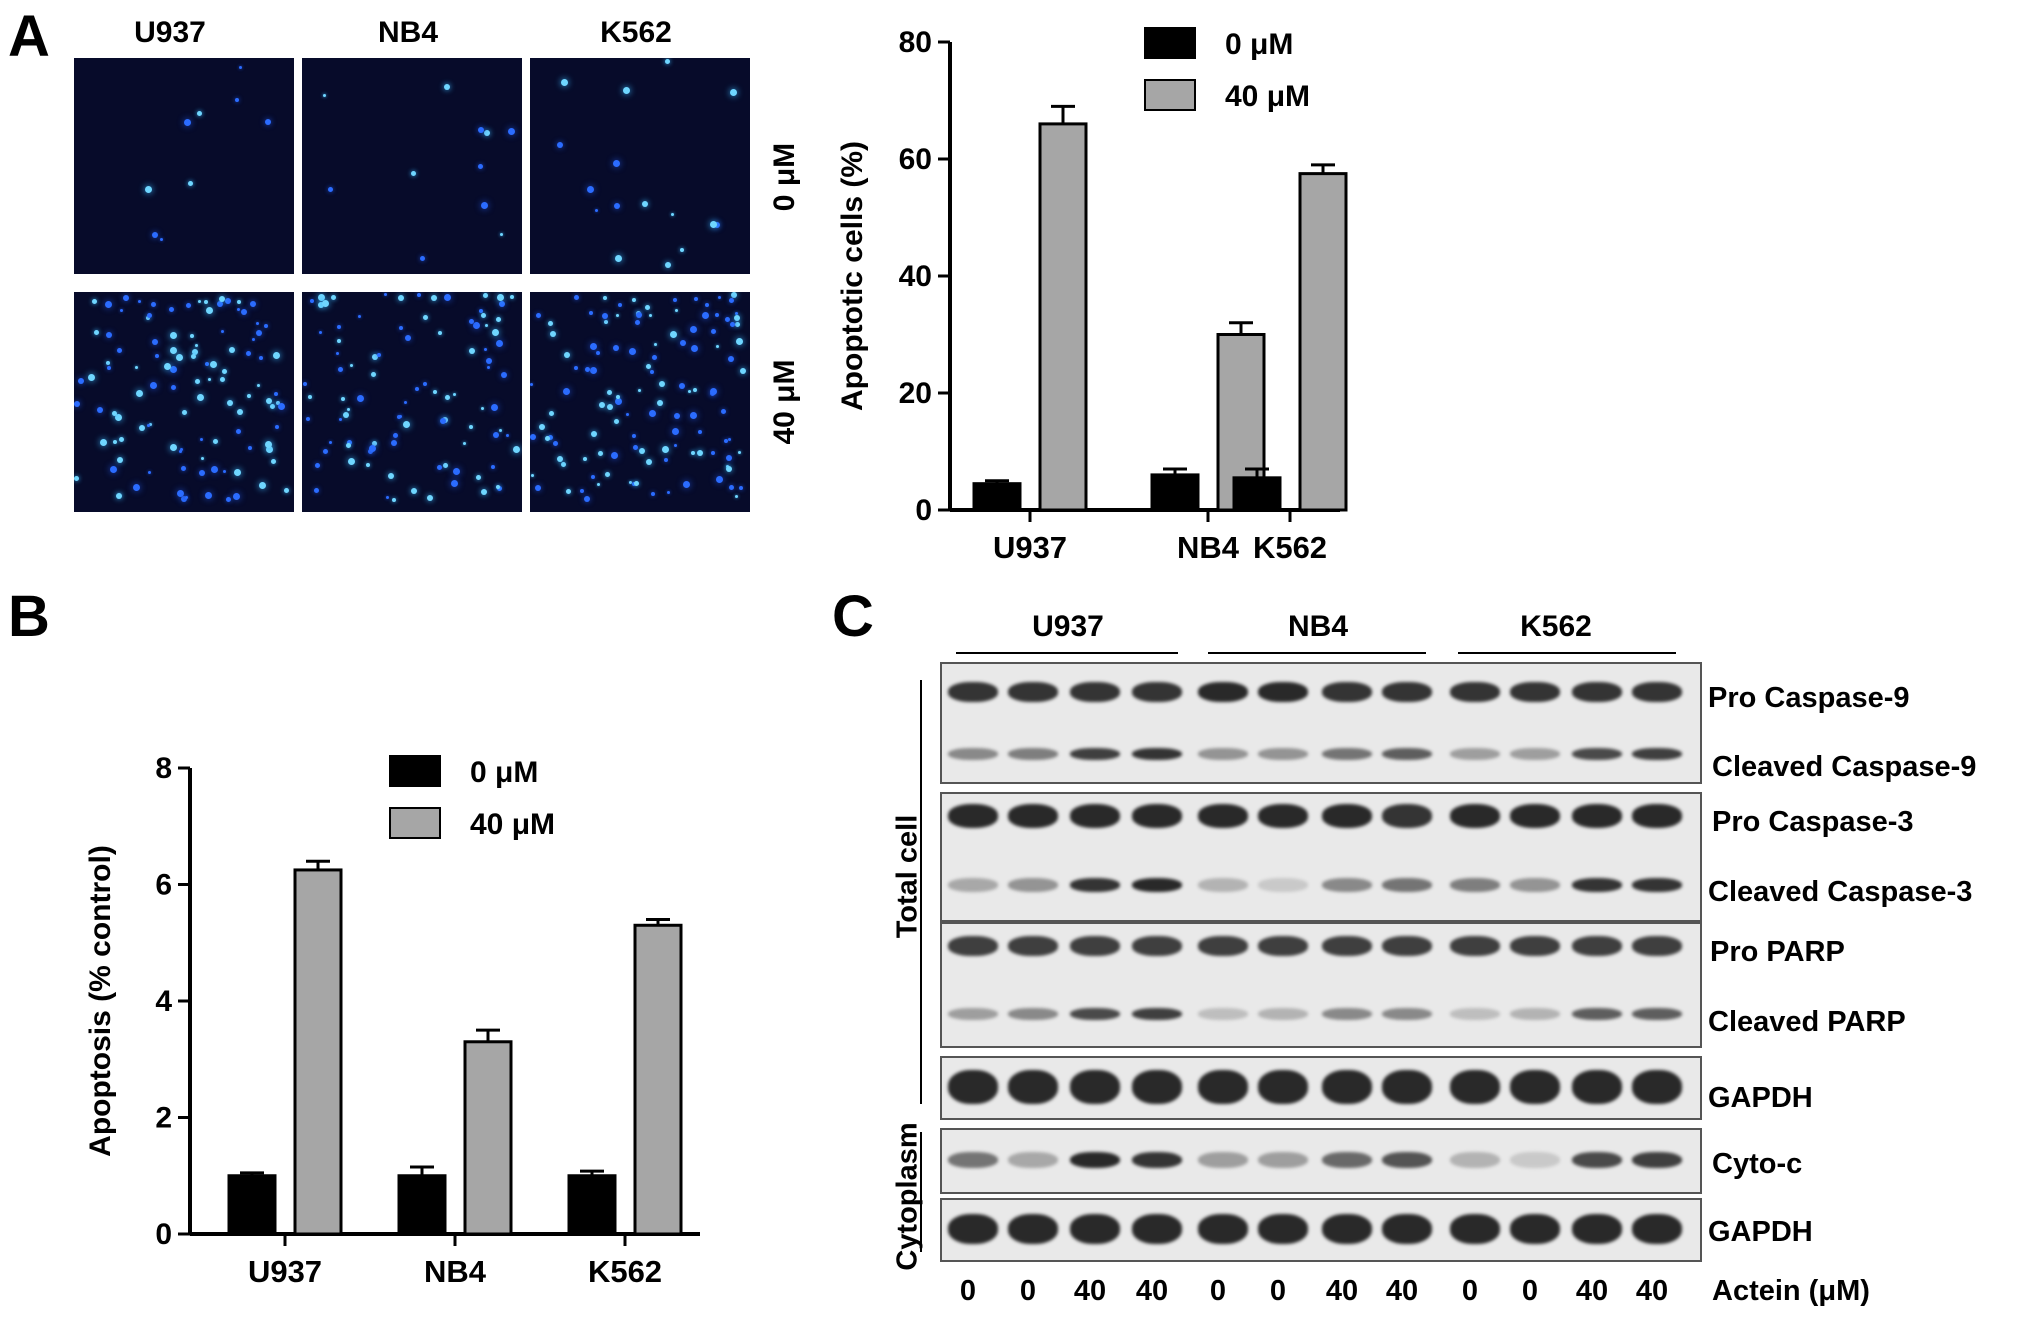 This screenshot has width=2031, height=1323. Describe the element at coordinates (1777, 952) in the screenshot. I see `row-label-pro-parp: Pro PARP` at that location.